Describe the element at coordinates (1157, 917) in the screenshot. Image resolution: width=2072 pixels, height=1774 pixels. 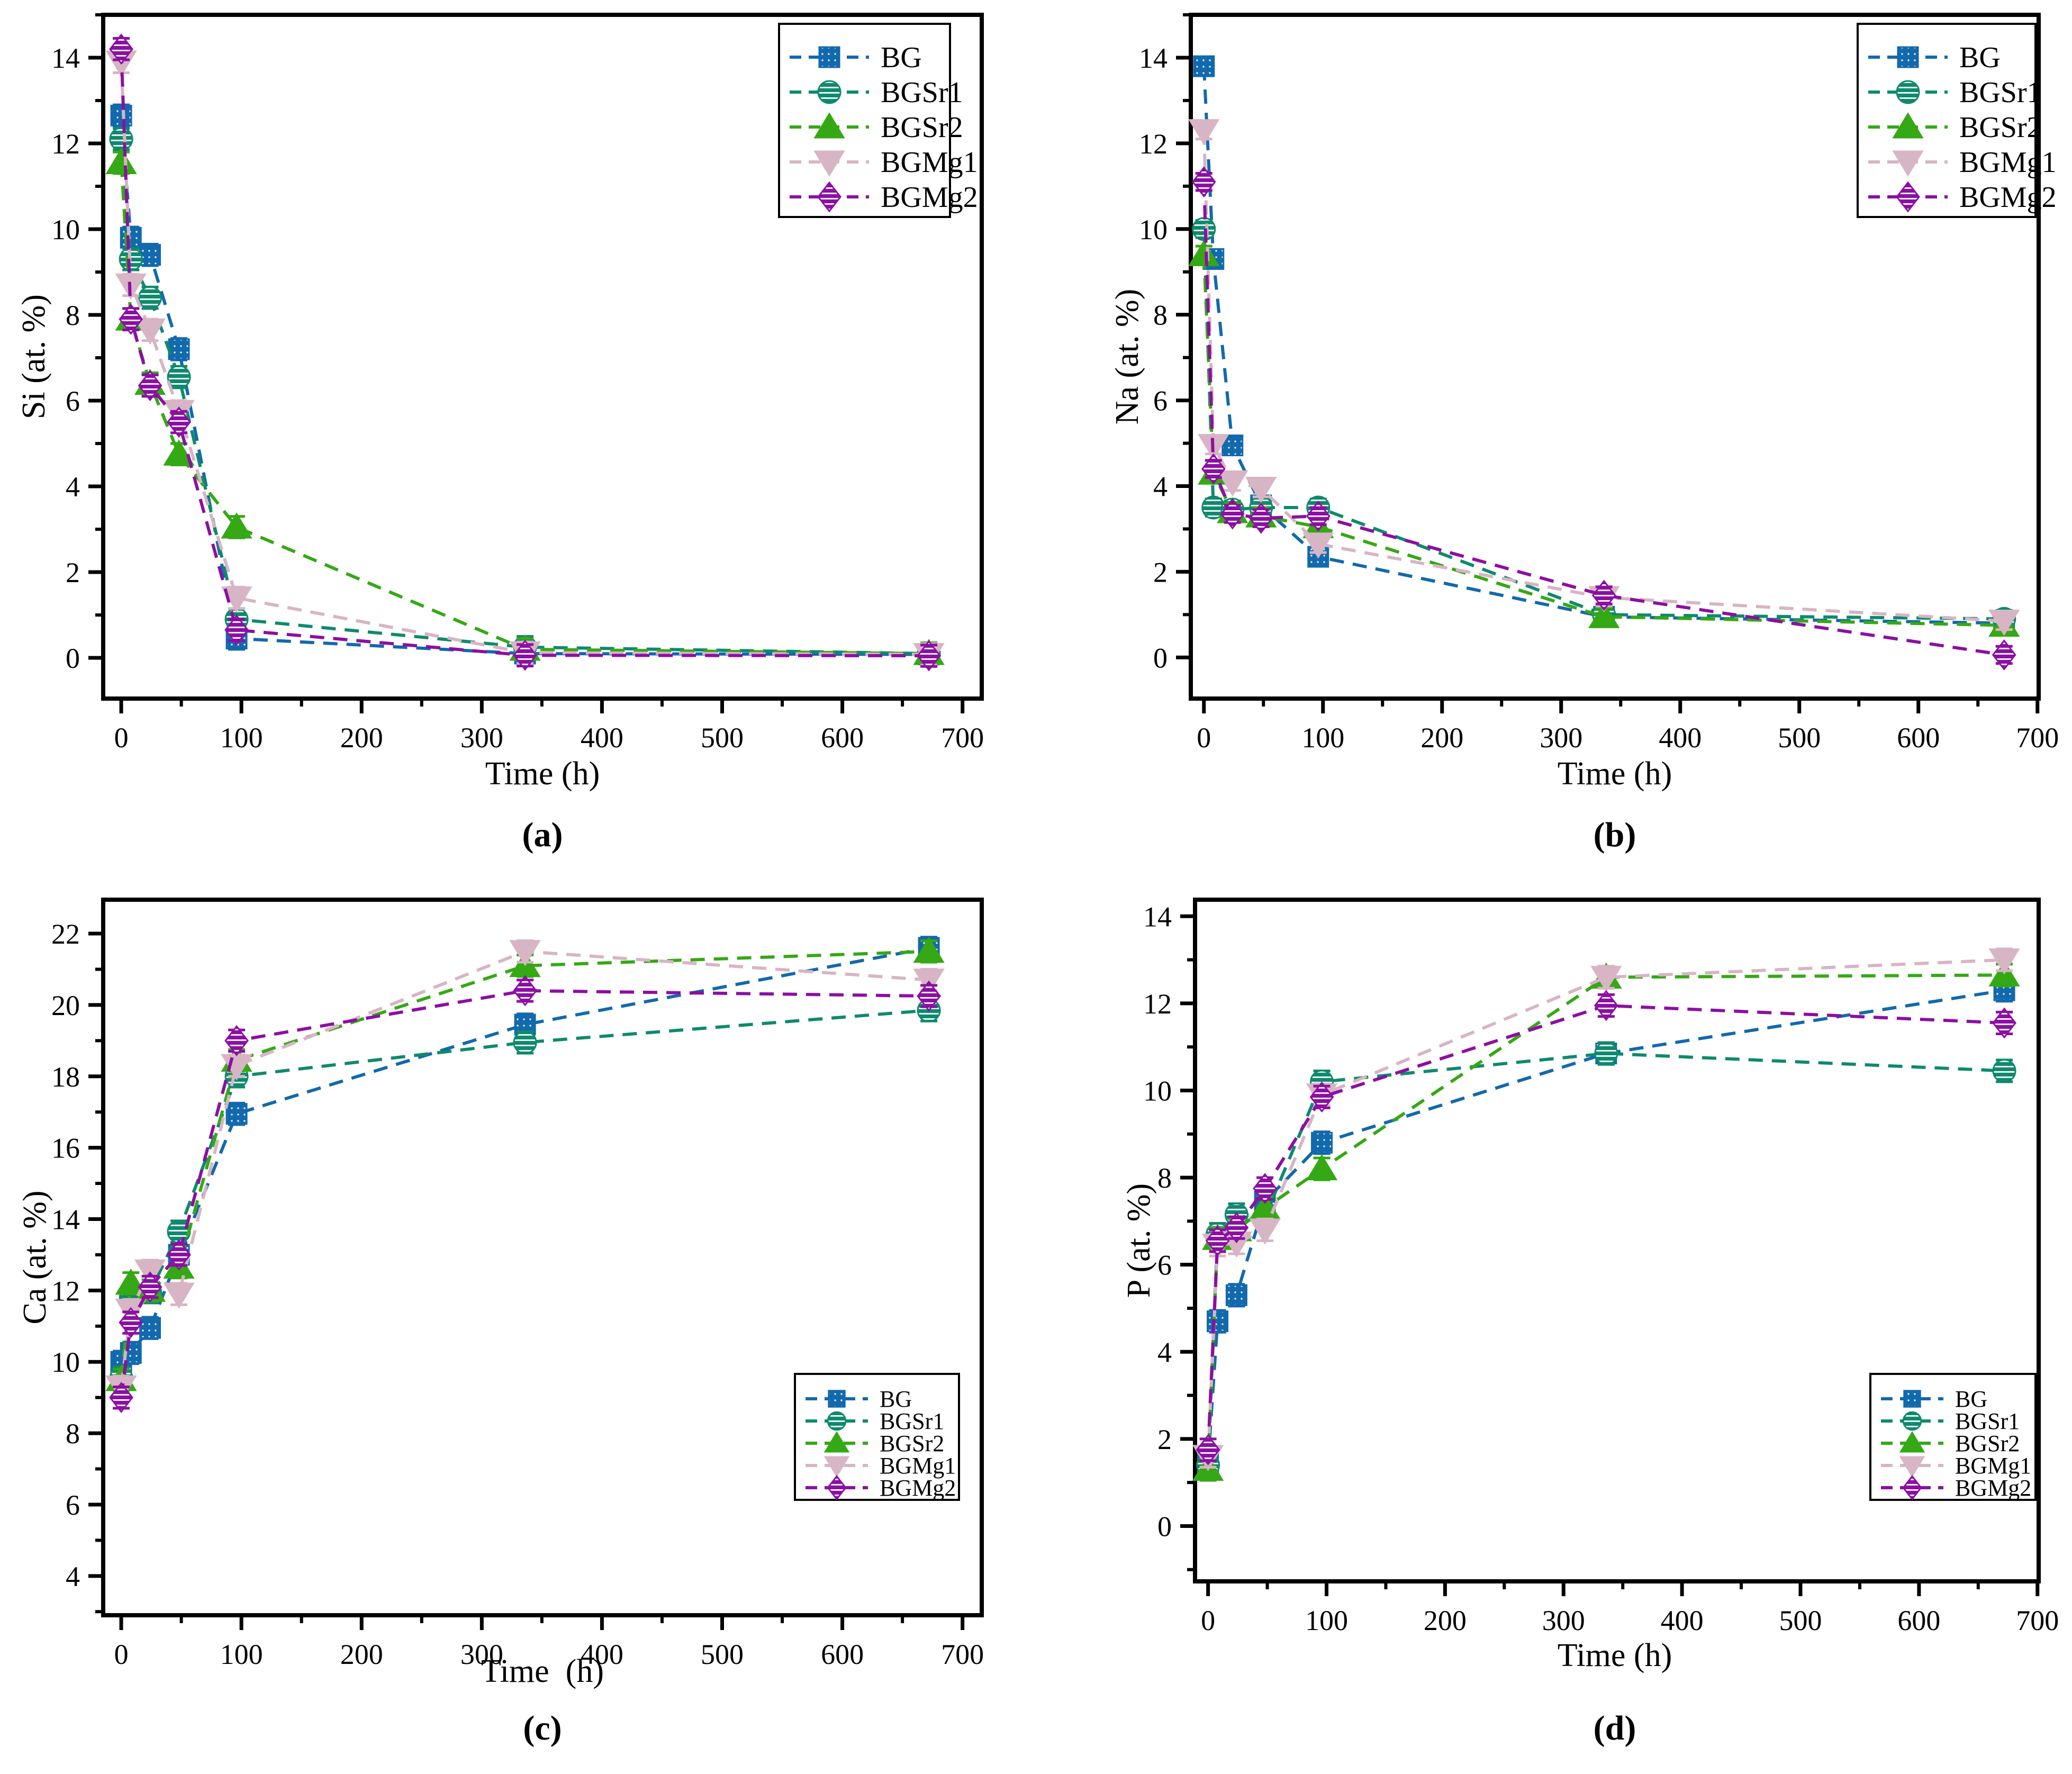
I see `y-tick-label: 14` at that location.